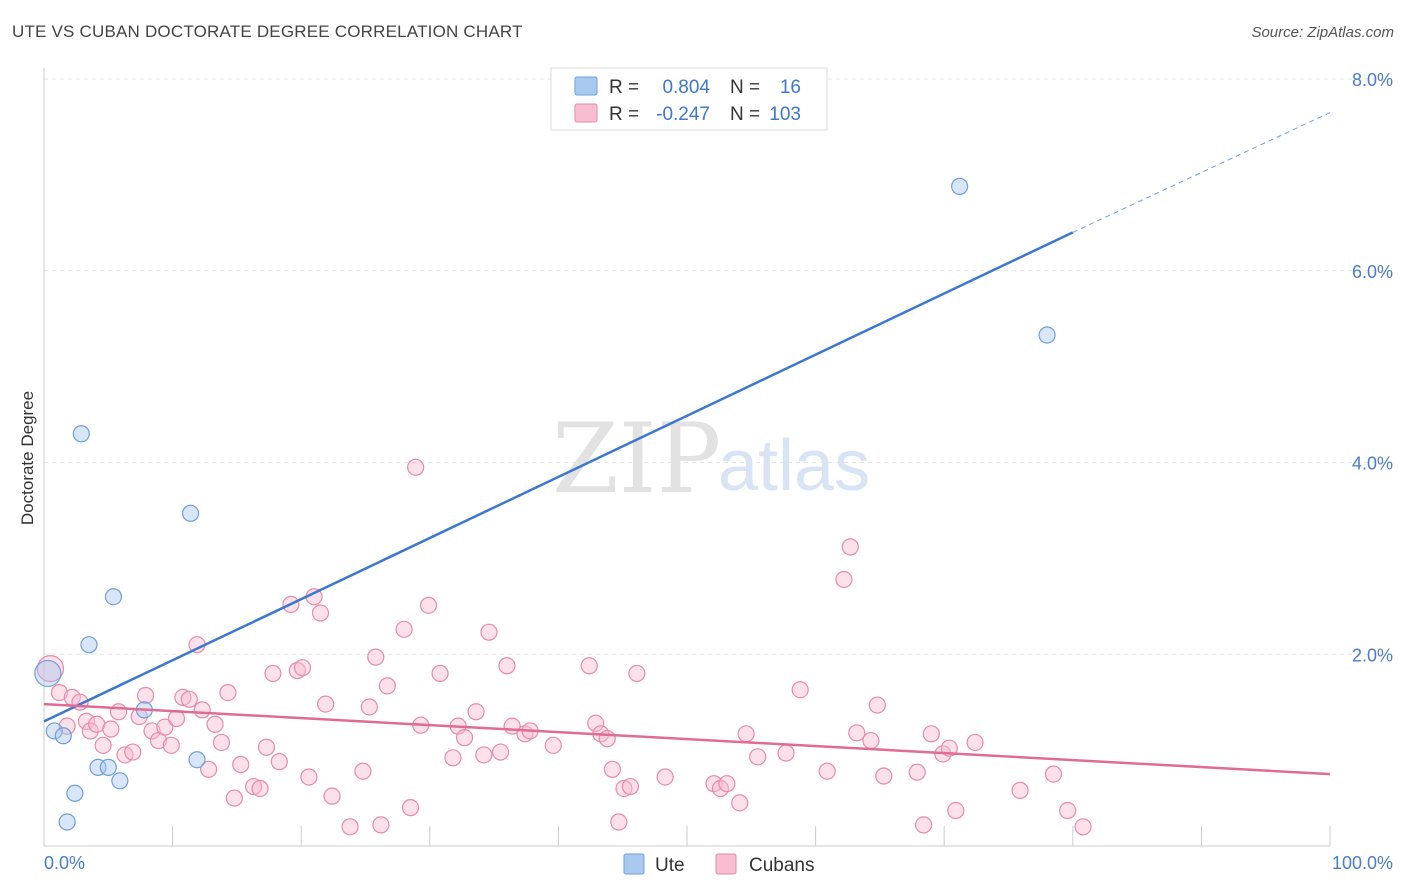 The height and width of the screenshot is (892, 1406). What do you see at coordinates (719, 864) in the screenshot?
I see `series-legend: Ute Cubans` at bounding box center [719, 864].